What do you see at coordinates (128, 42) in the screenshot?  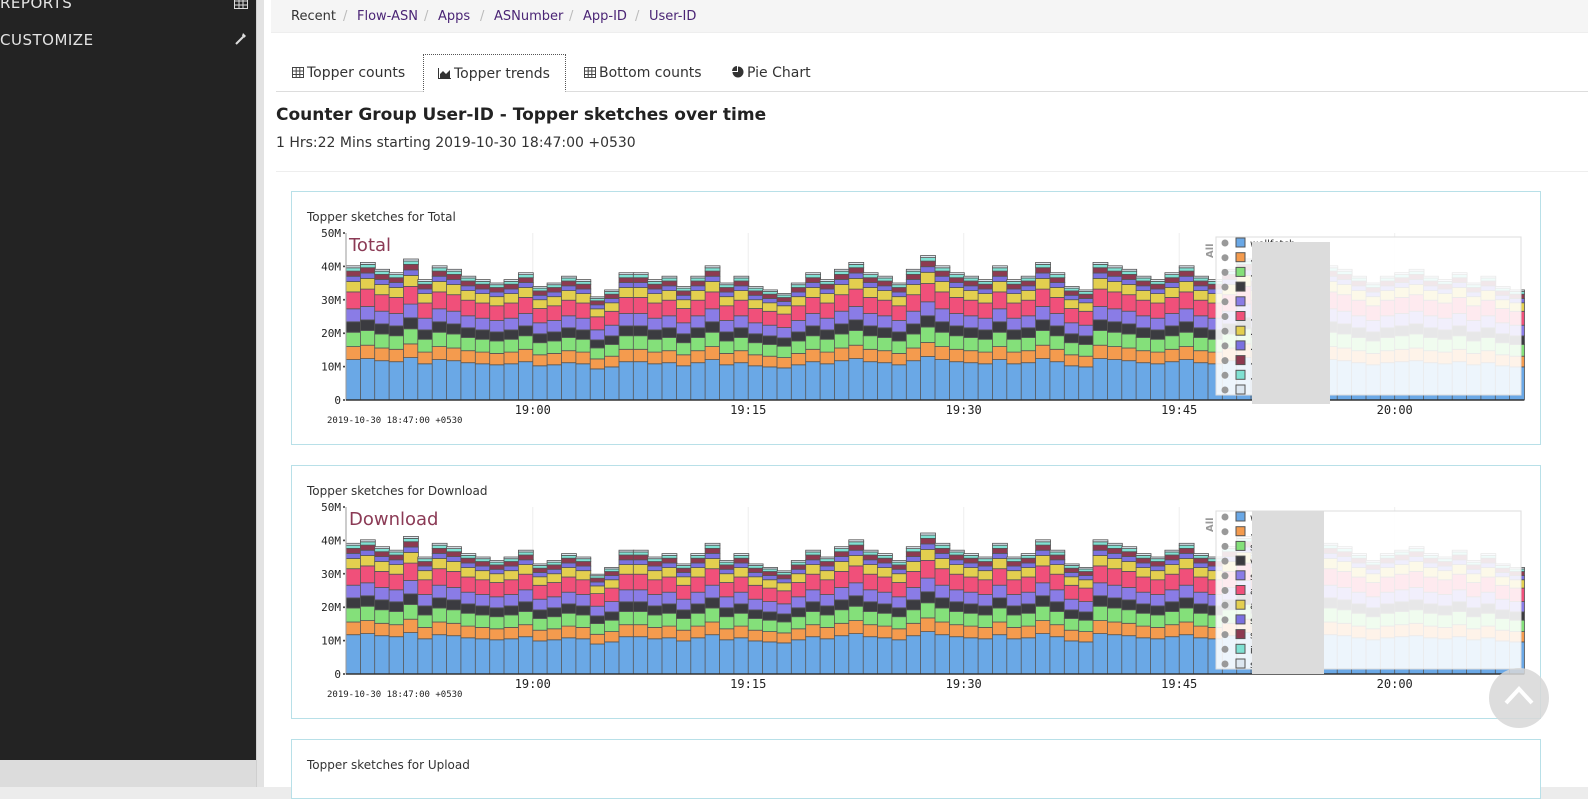 I see `sidebar-item-customize: CUSTOMIZE` at bounding box center [128, 42].